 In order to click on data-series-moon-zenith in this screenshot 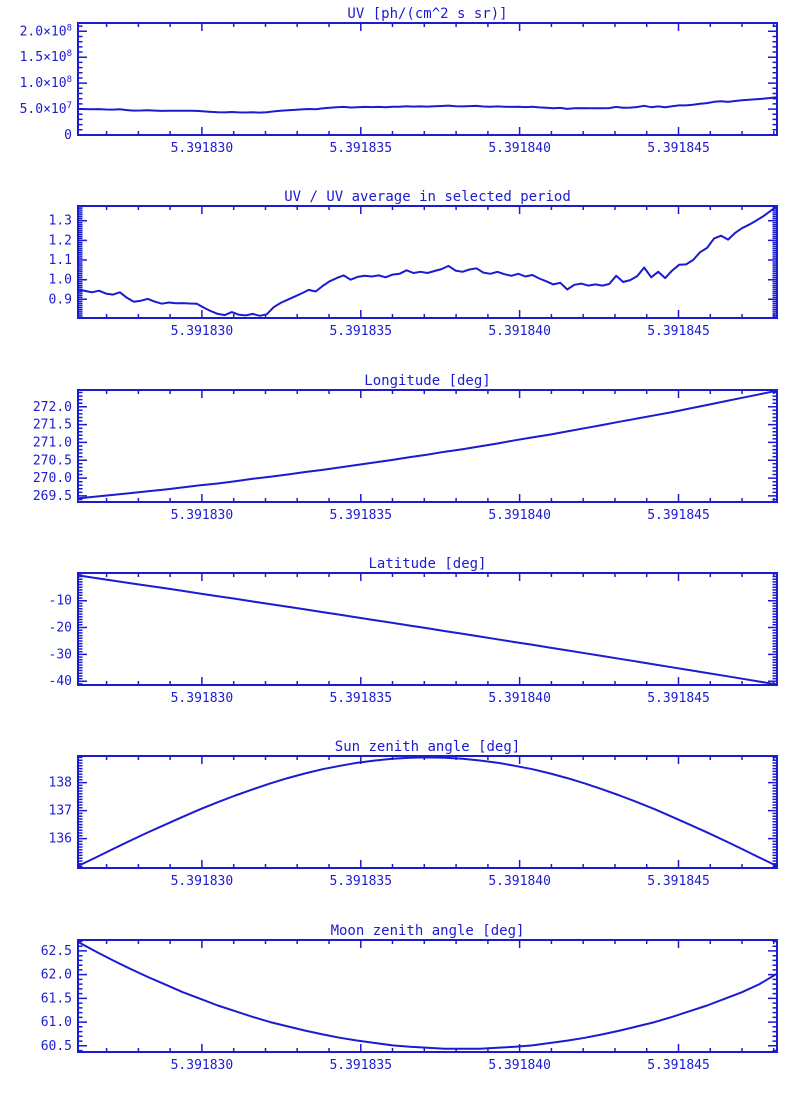, I will do `click(427, 995)`.